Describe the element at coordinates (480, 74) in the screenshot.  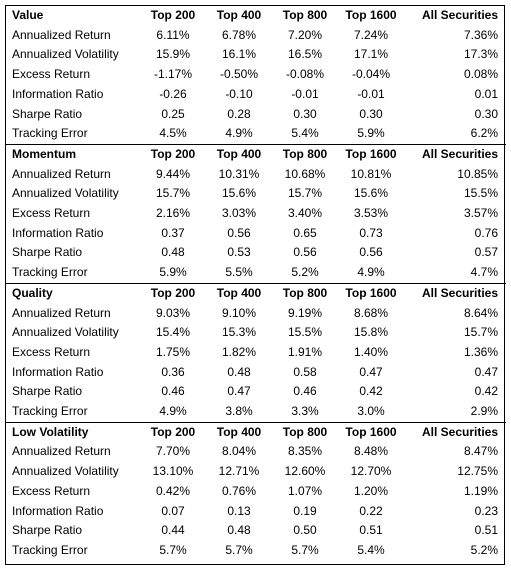
I see `metric-value: 0.08%` at that location.